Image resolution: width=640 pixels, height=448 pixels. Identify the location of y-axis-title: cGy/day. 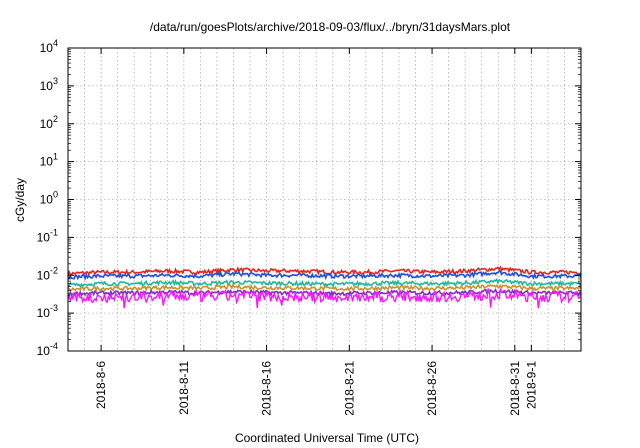
(20, 200).